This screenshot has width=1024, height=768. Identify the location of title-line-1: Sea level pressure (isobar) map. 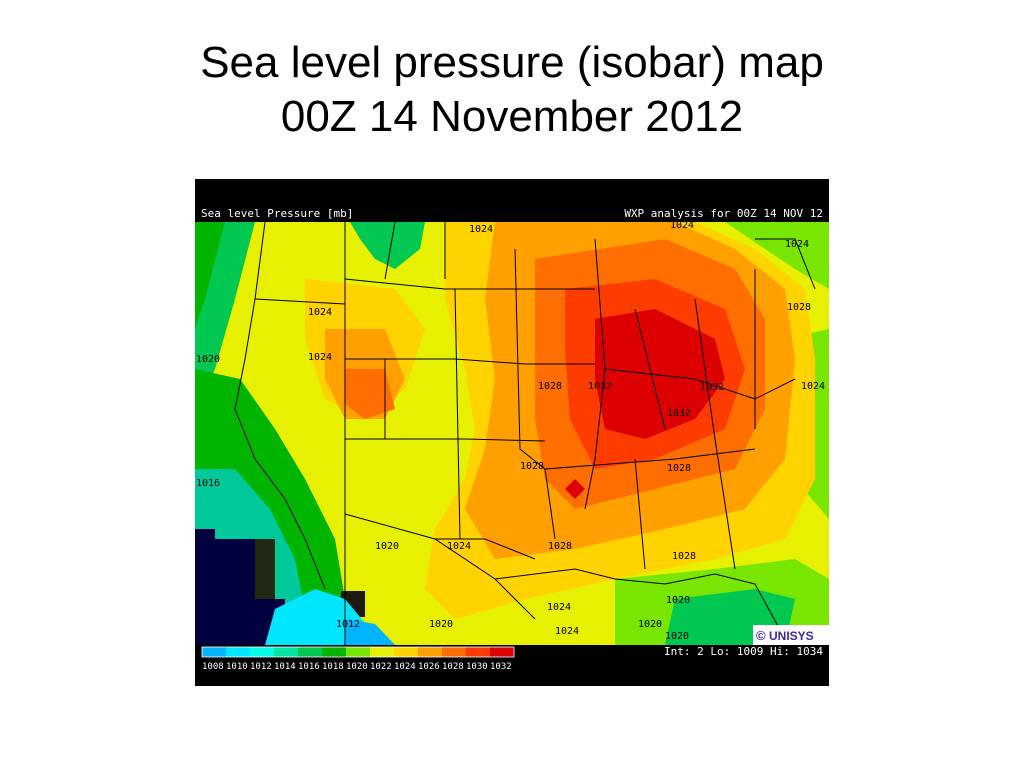
(512, 62).